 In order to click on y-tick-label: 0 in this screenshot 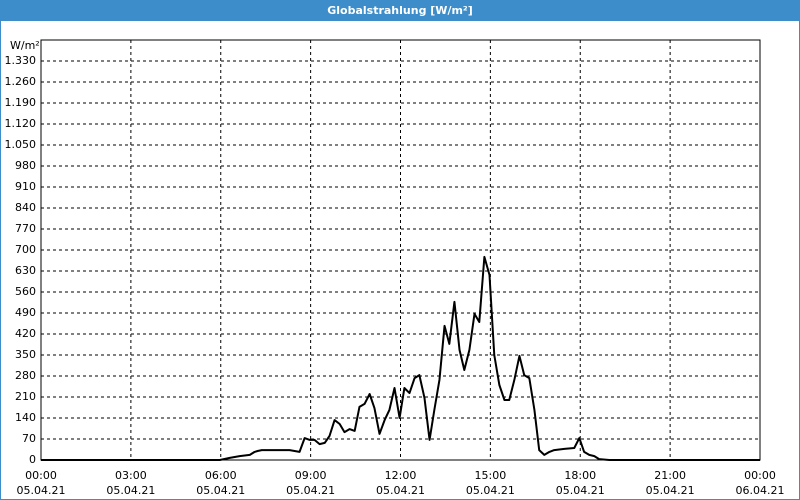, I will do `click(32, 459)`.